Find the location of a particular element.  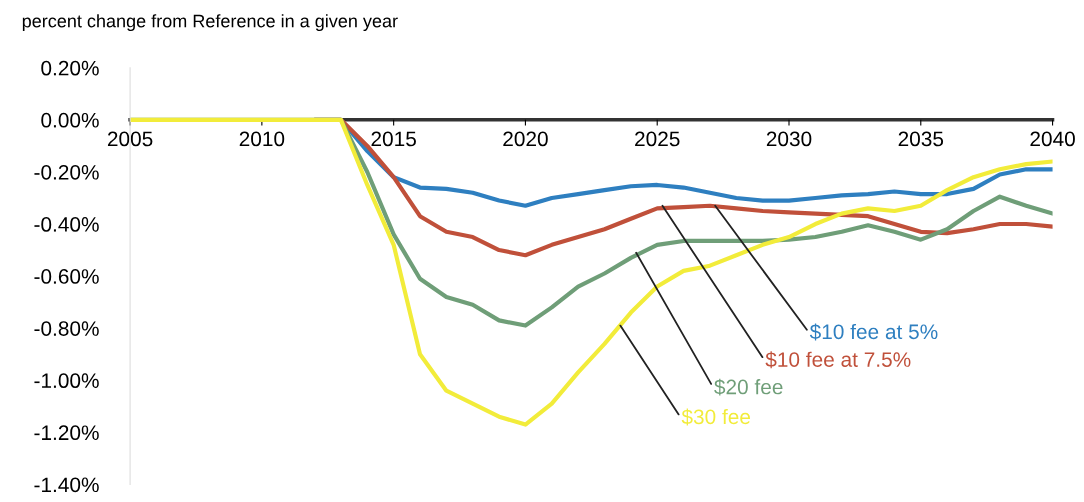

annotation: $20 fee is located at coordinates (748, 387).